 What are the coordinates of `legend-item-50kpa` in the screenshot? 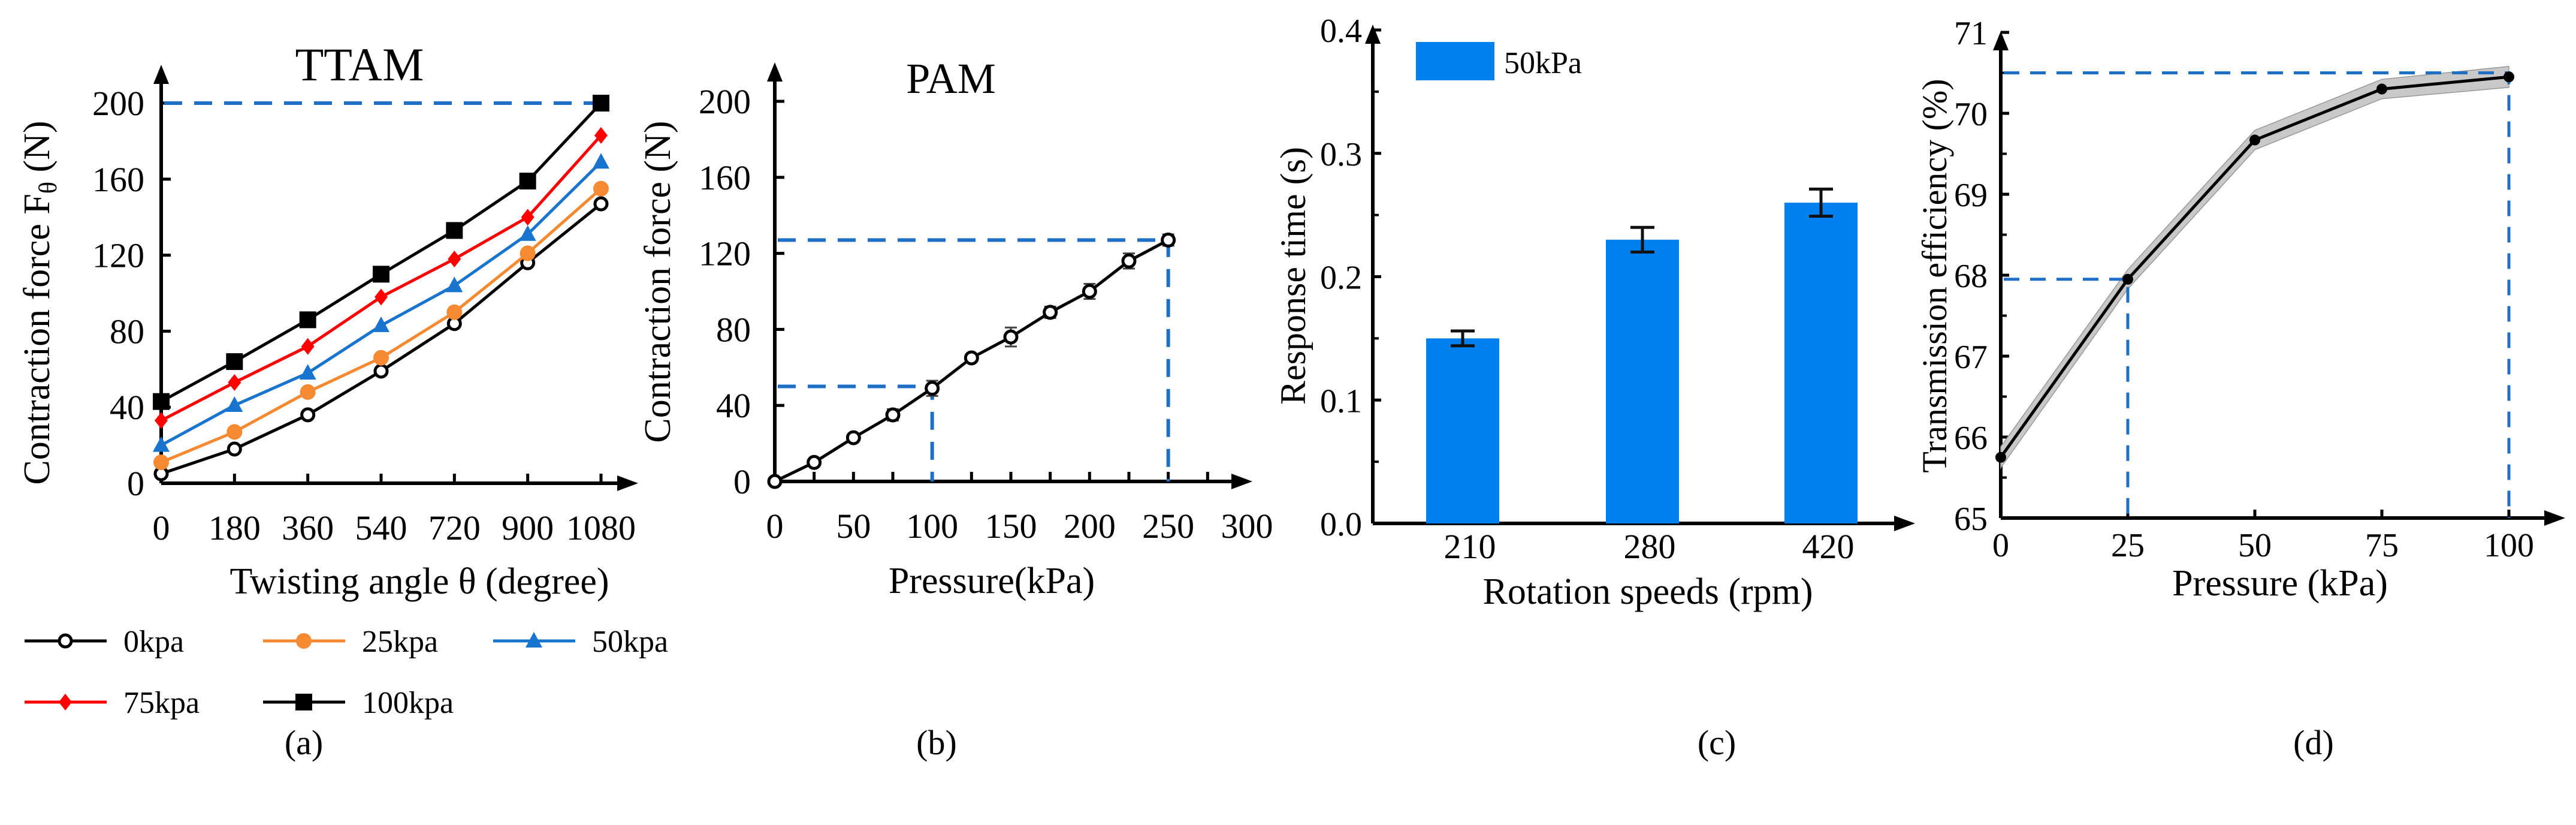 It's located at (534, 640).